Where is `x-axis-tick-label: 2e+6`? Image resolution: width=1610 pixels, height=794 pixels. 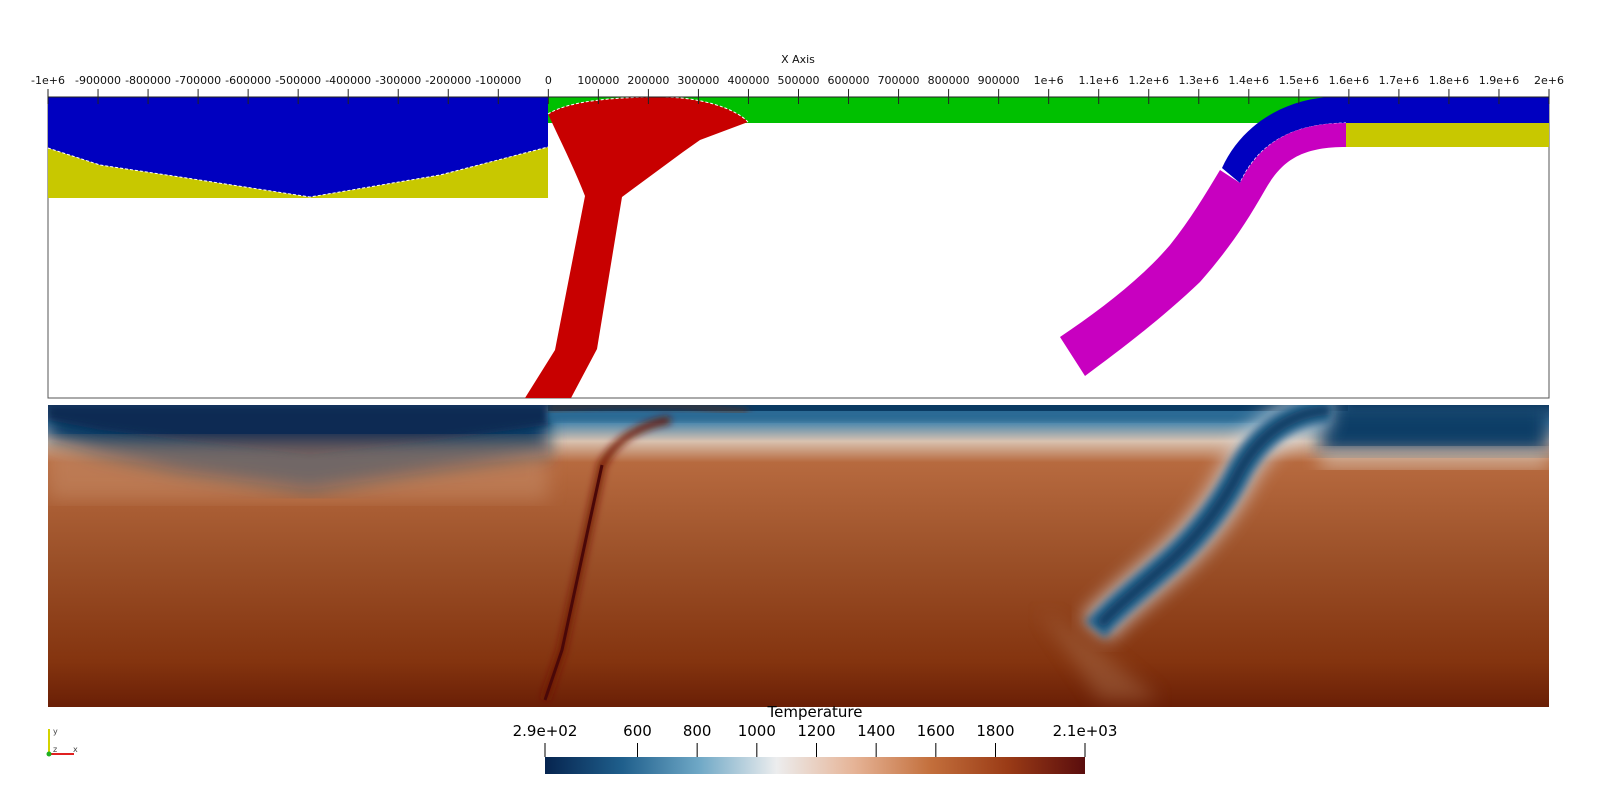
x-axis-tick-label: 2e+6 is located at coordinates (1549, 80).